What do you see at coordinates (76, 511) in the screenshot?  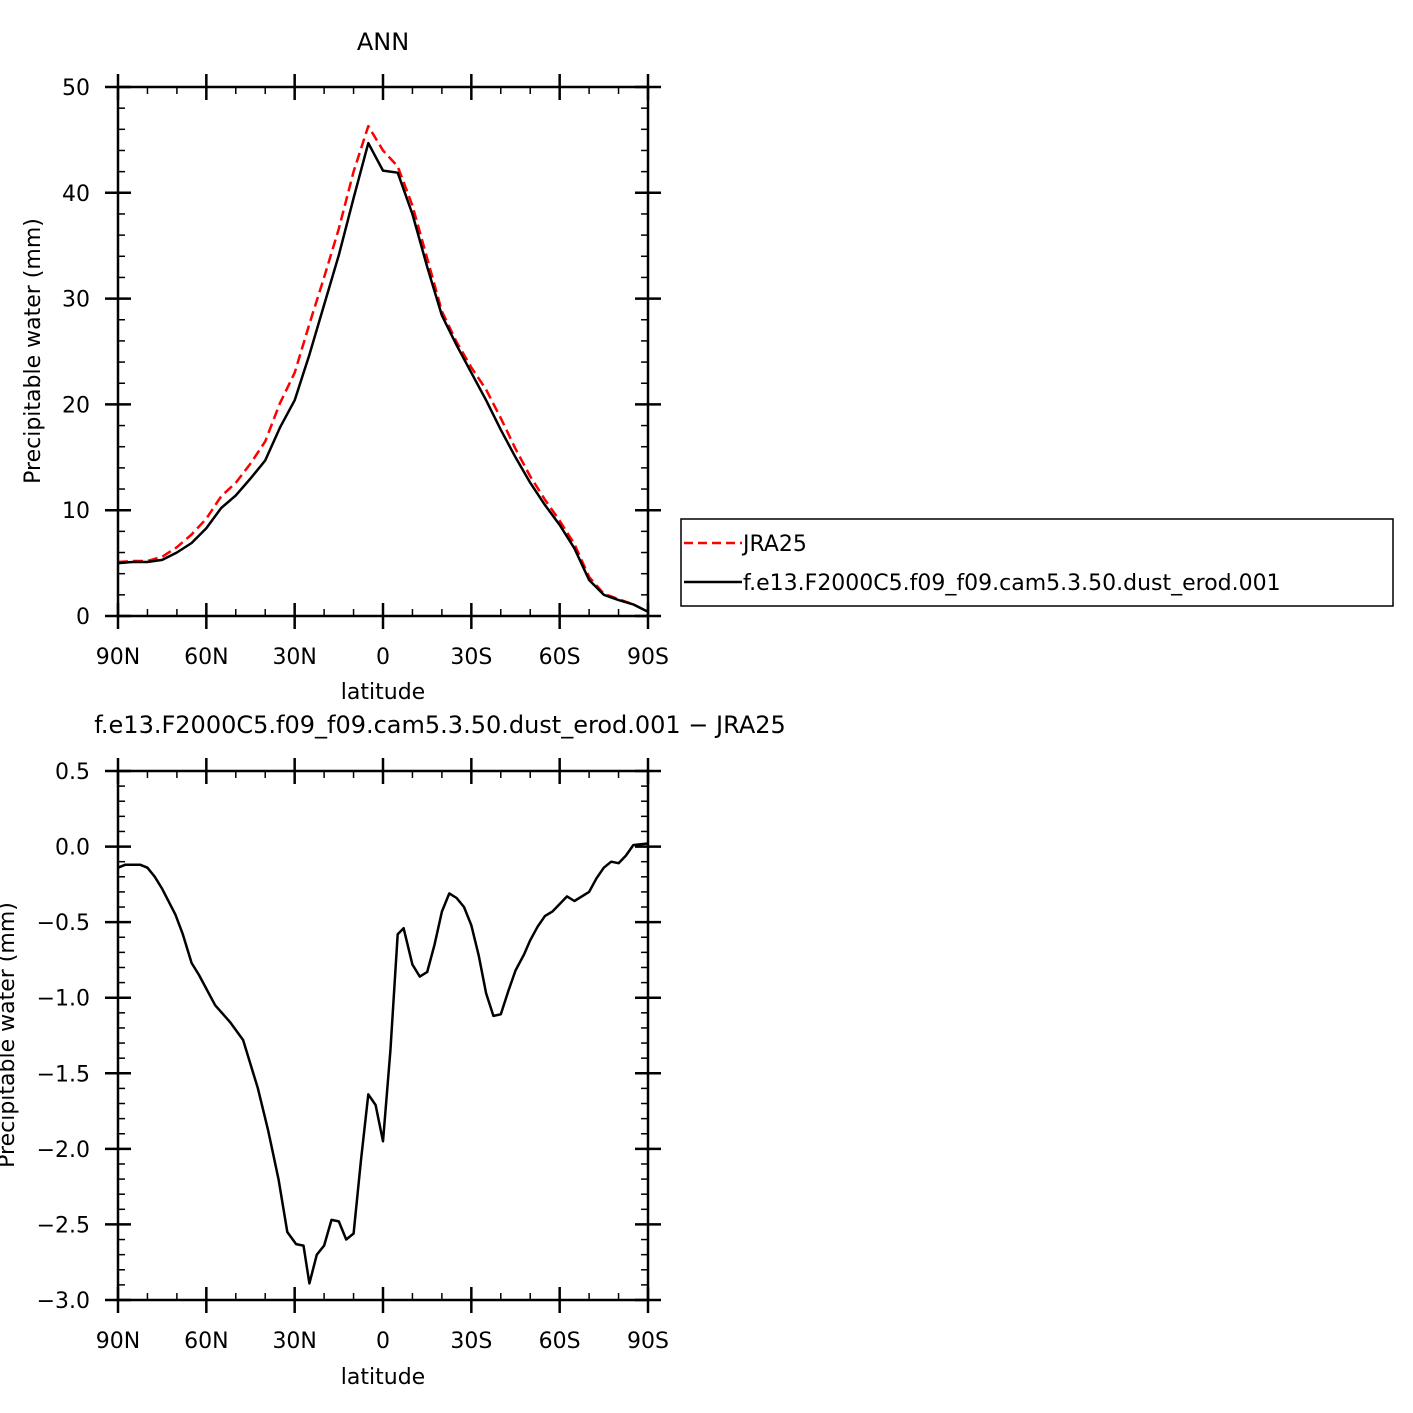 I see `y-tick-label: 10` at bounding box center [76, 511].